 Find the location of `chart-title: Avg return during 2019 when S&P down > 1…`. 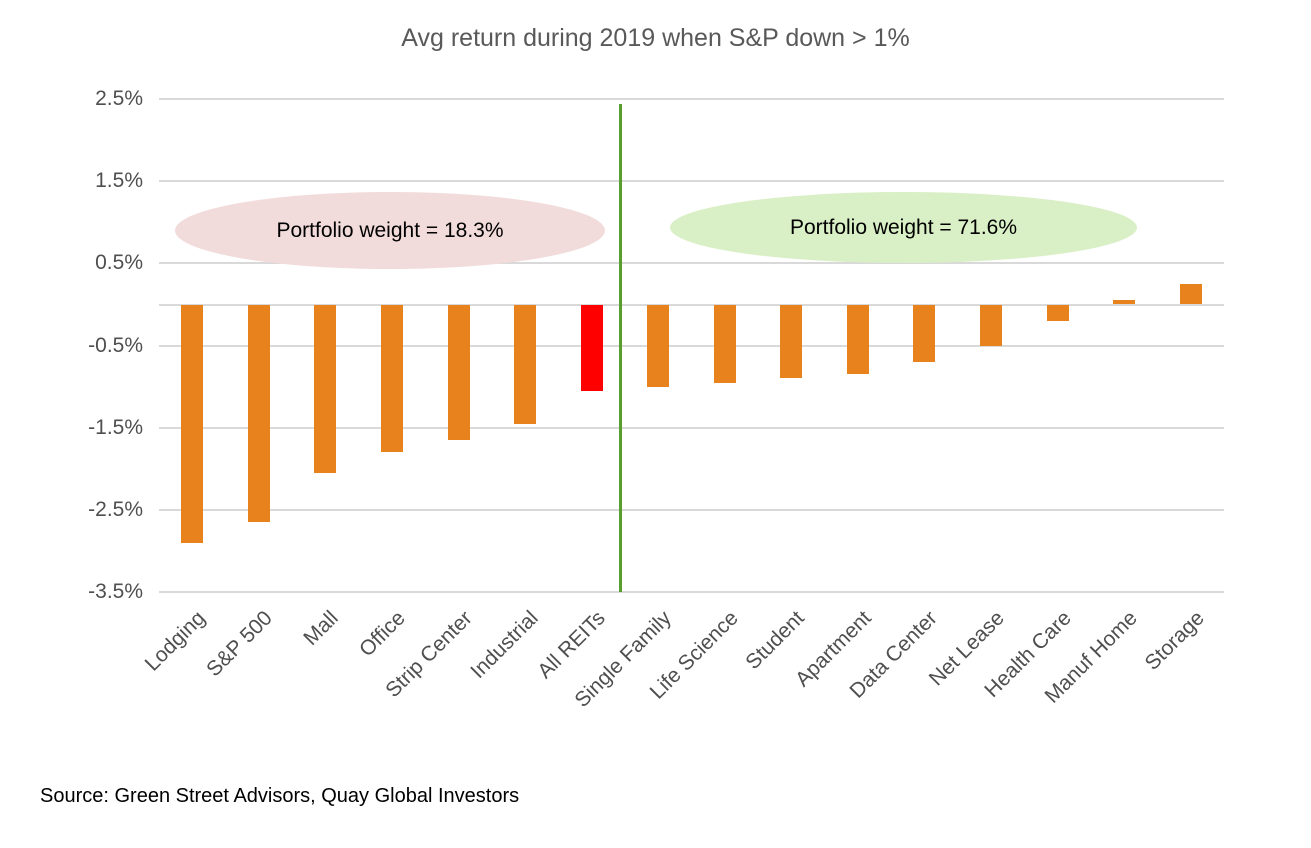

chart-title: Avg return during 2019 when S&P down > 1… is located at coordinates (655, 38).